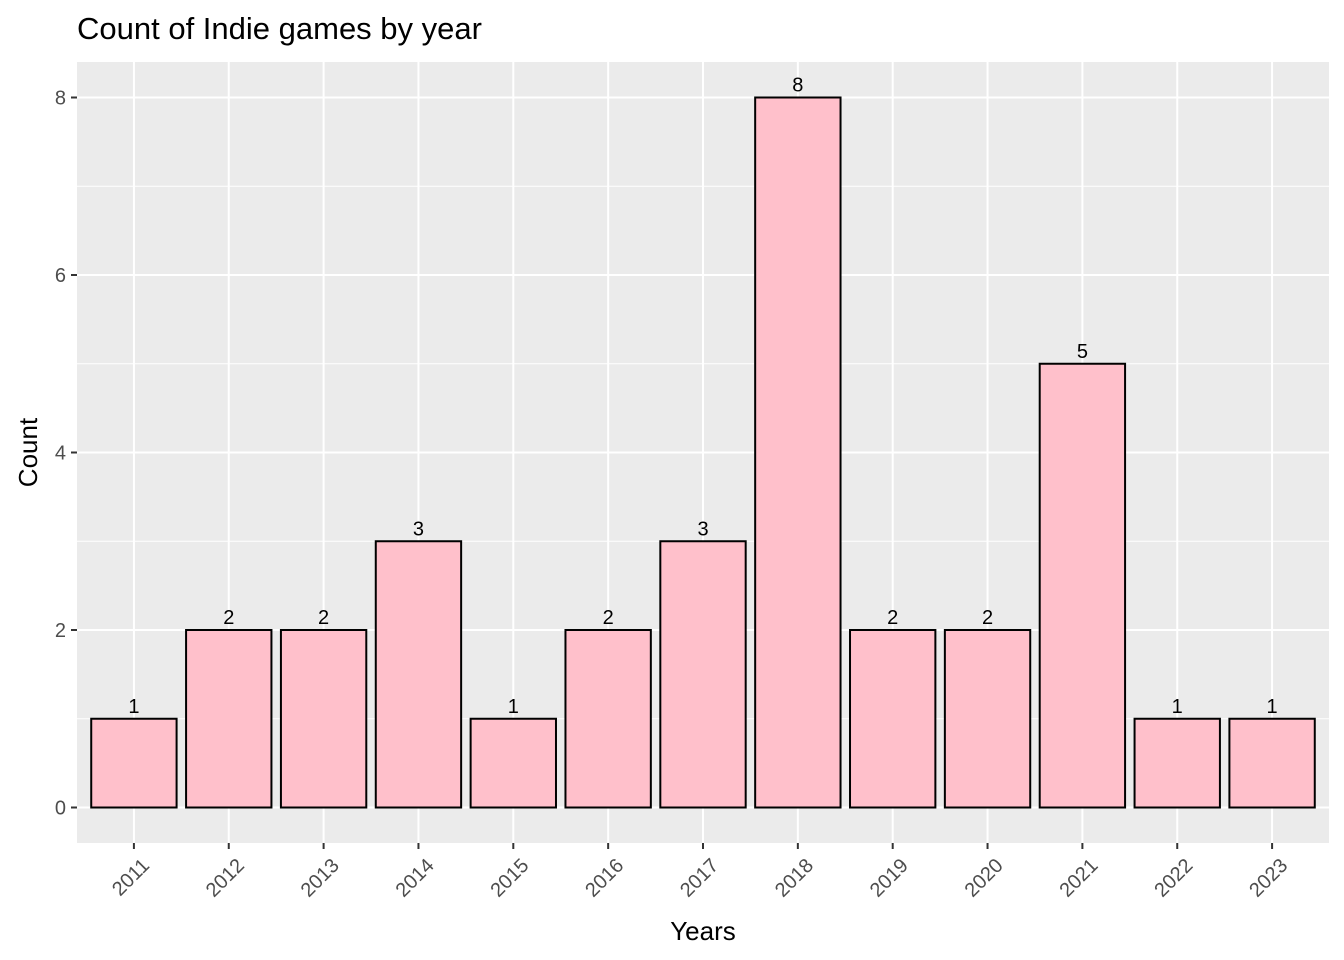 This screenshot has height=960, width=1344. I want to click on y-tick-label: 8, so click(60, 99).